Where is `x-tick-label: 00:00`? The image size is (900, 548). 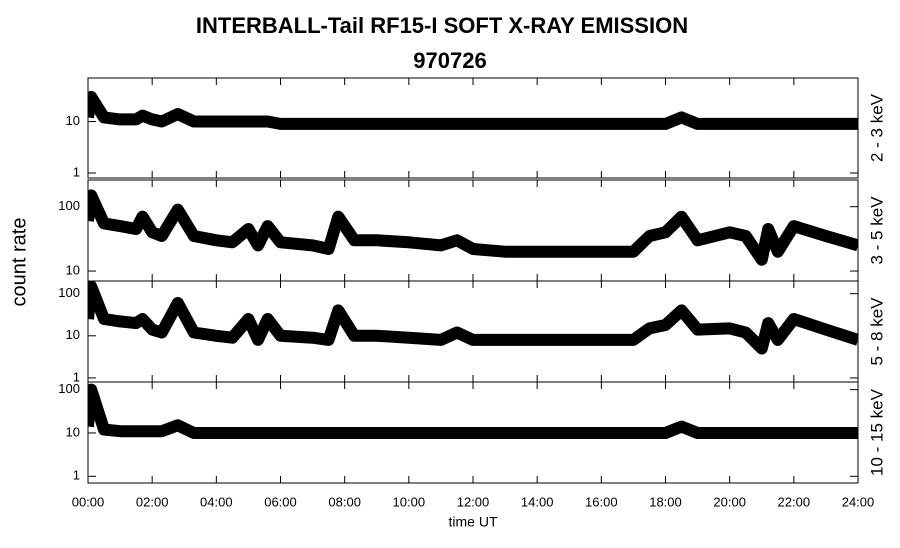
x-tick-label: 00:00 is located at coordinates (88, 501).